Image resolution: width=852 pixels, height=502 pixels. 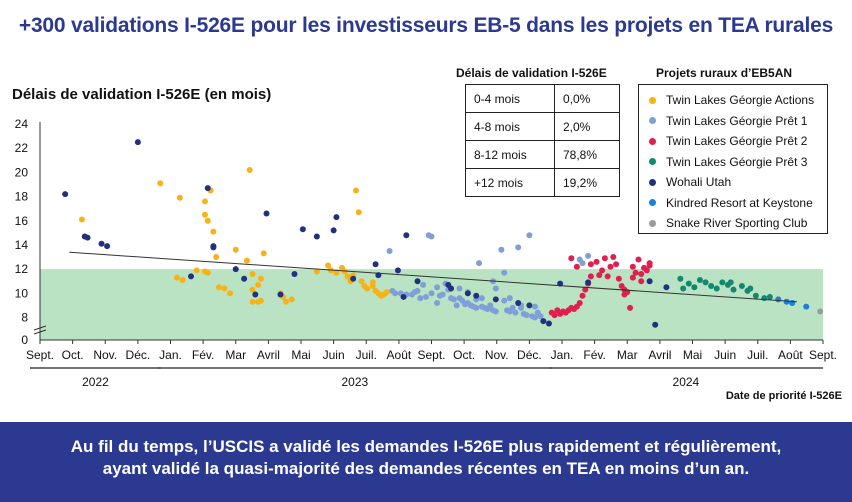 I want to click on legend-item: Twin Lakes Géorgie Prêt 2, so click(x=738, y=141).